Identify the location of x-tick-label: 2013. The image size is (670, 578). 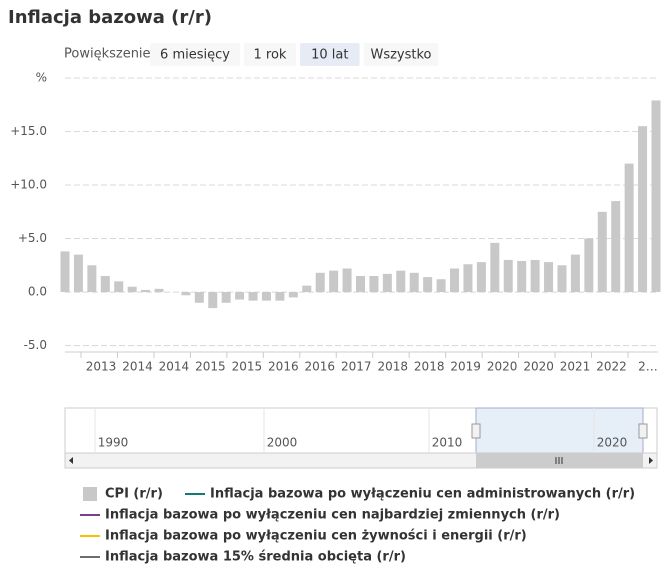
(101, 367).